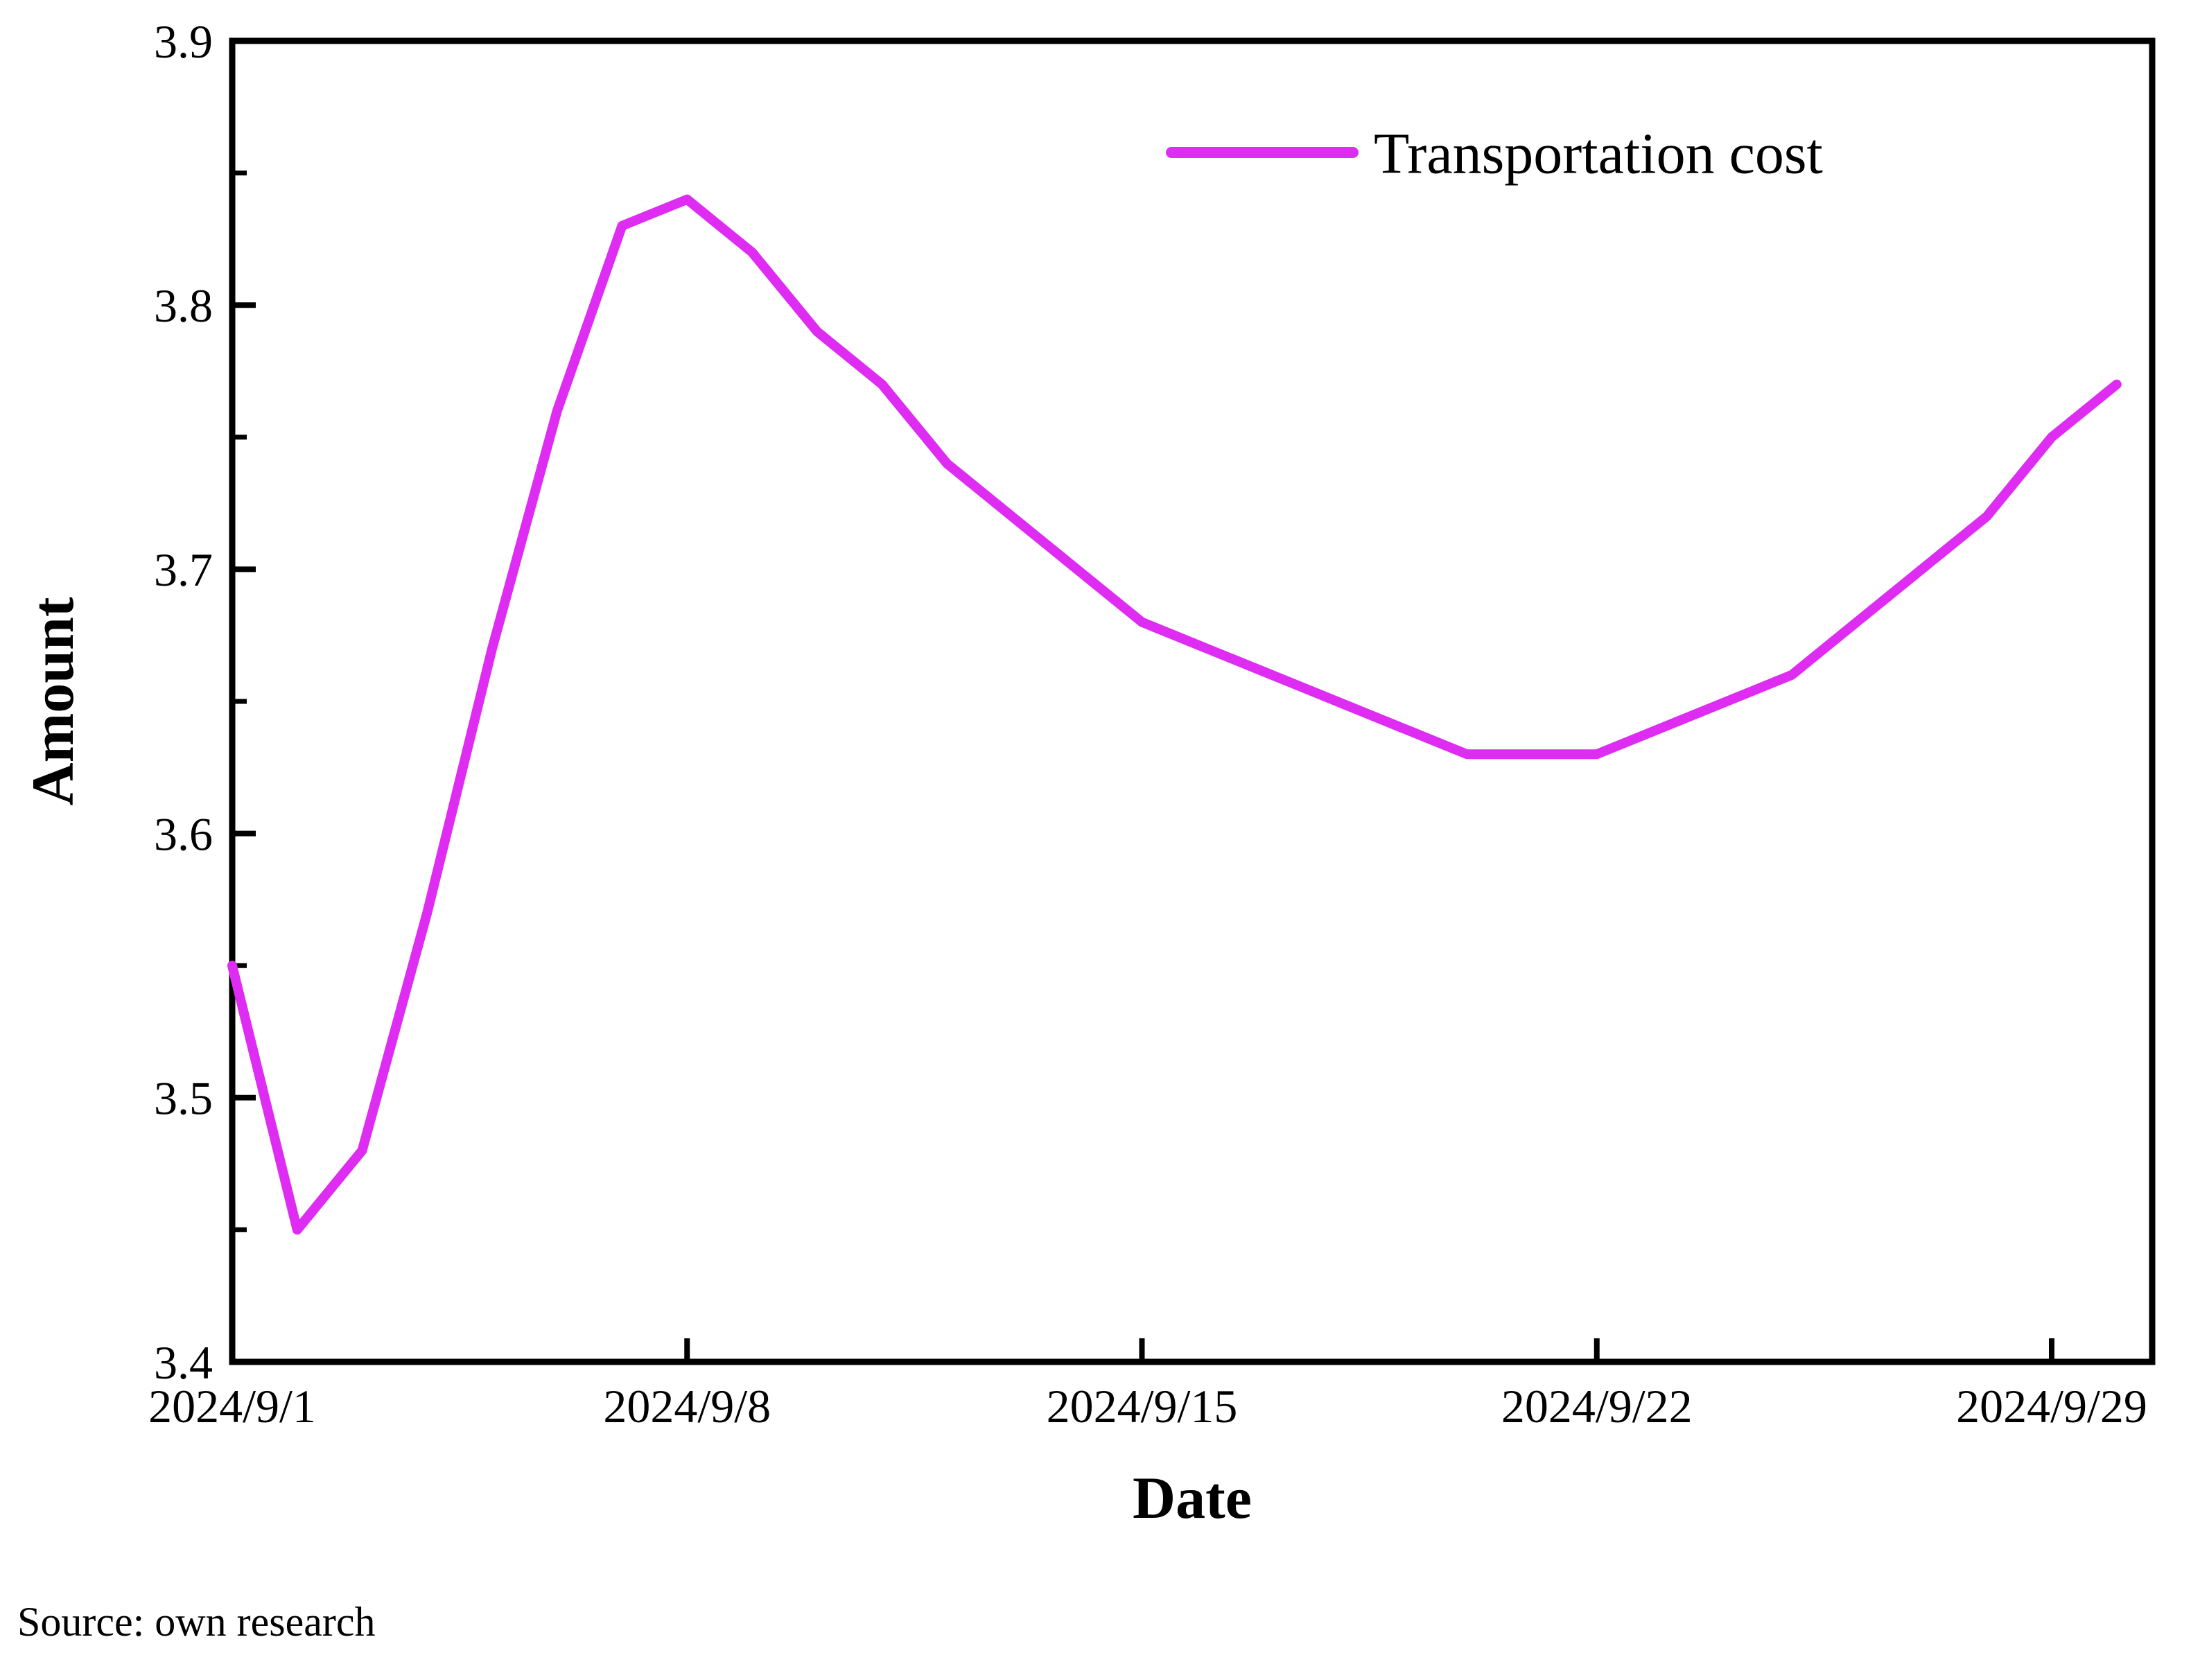  I want to click on x-tick-label: 2024/9/1, so click(232, 1406).